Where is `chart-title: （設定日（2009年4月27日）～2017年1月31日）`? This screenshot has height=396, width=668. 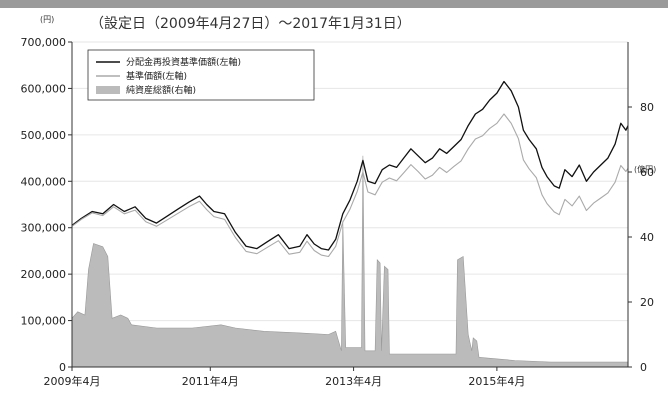 chart-title: （設定日（2009年4月27日）～2017年1月31日） is located at coordinates (250, 24).